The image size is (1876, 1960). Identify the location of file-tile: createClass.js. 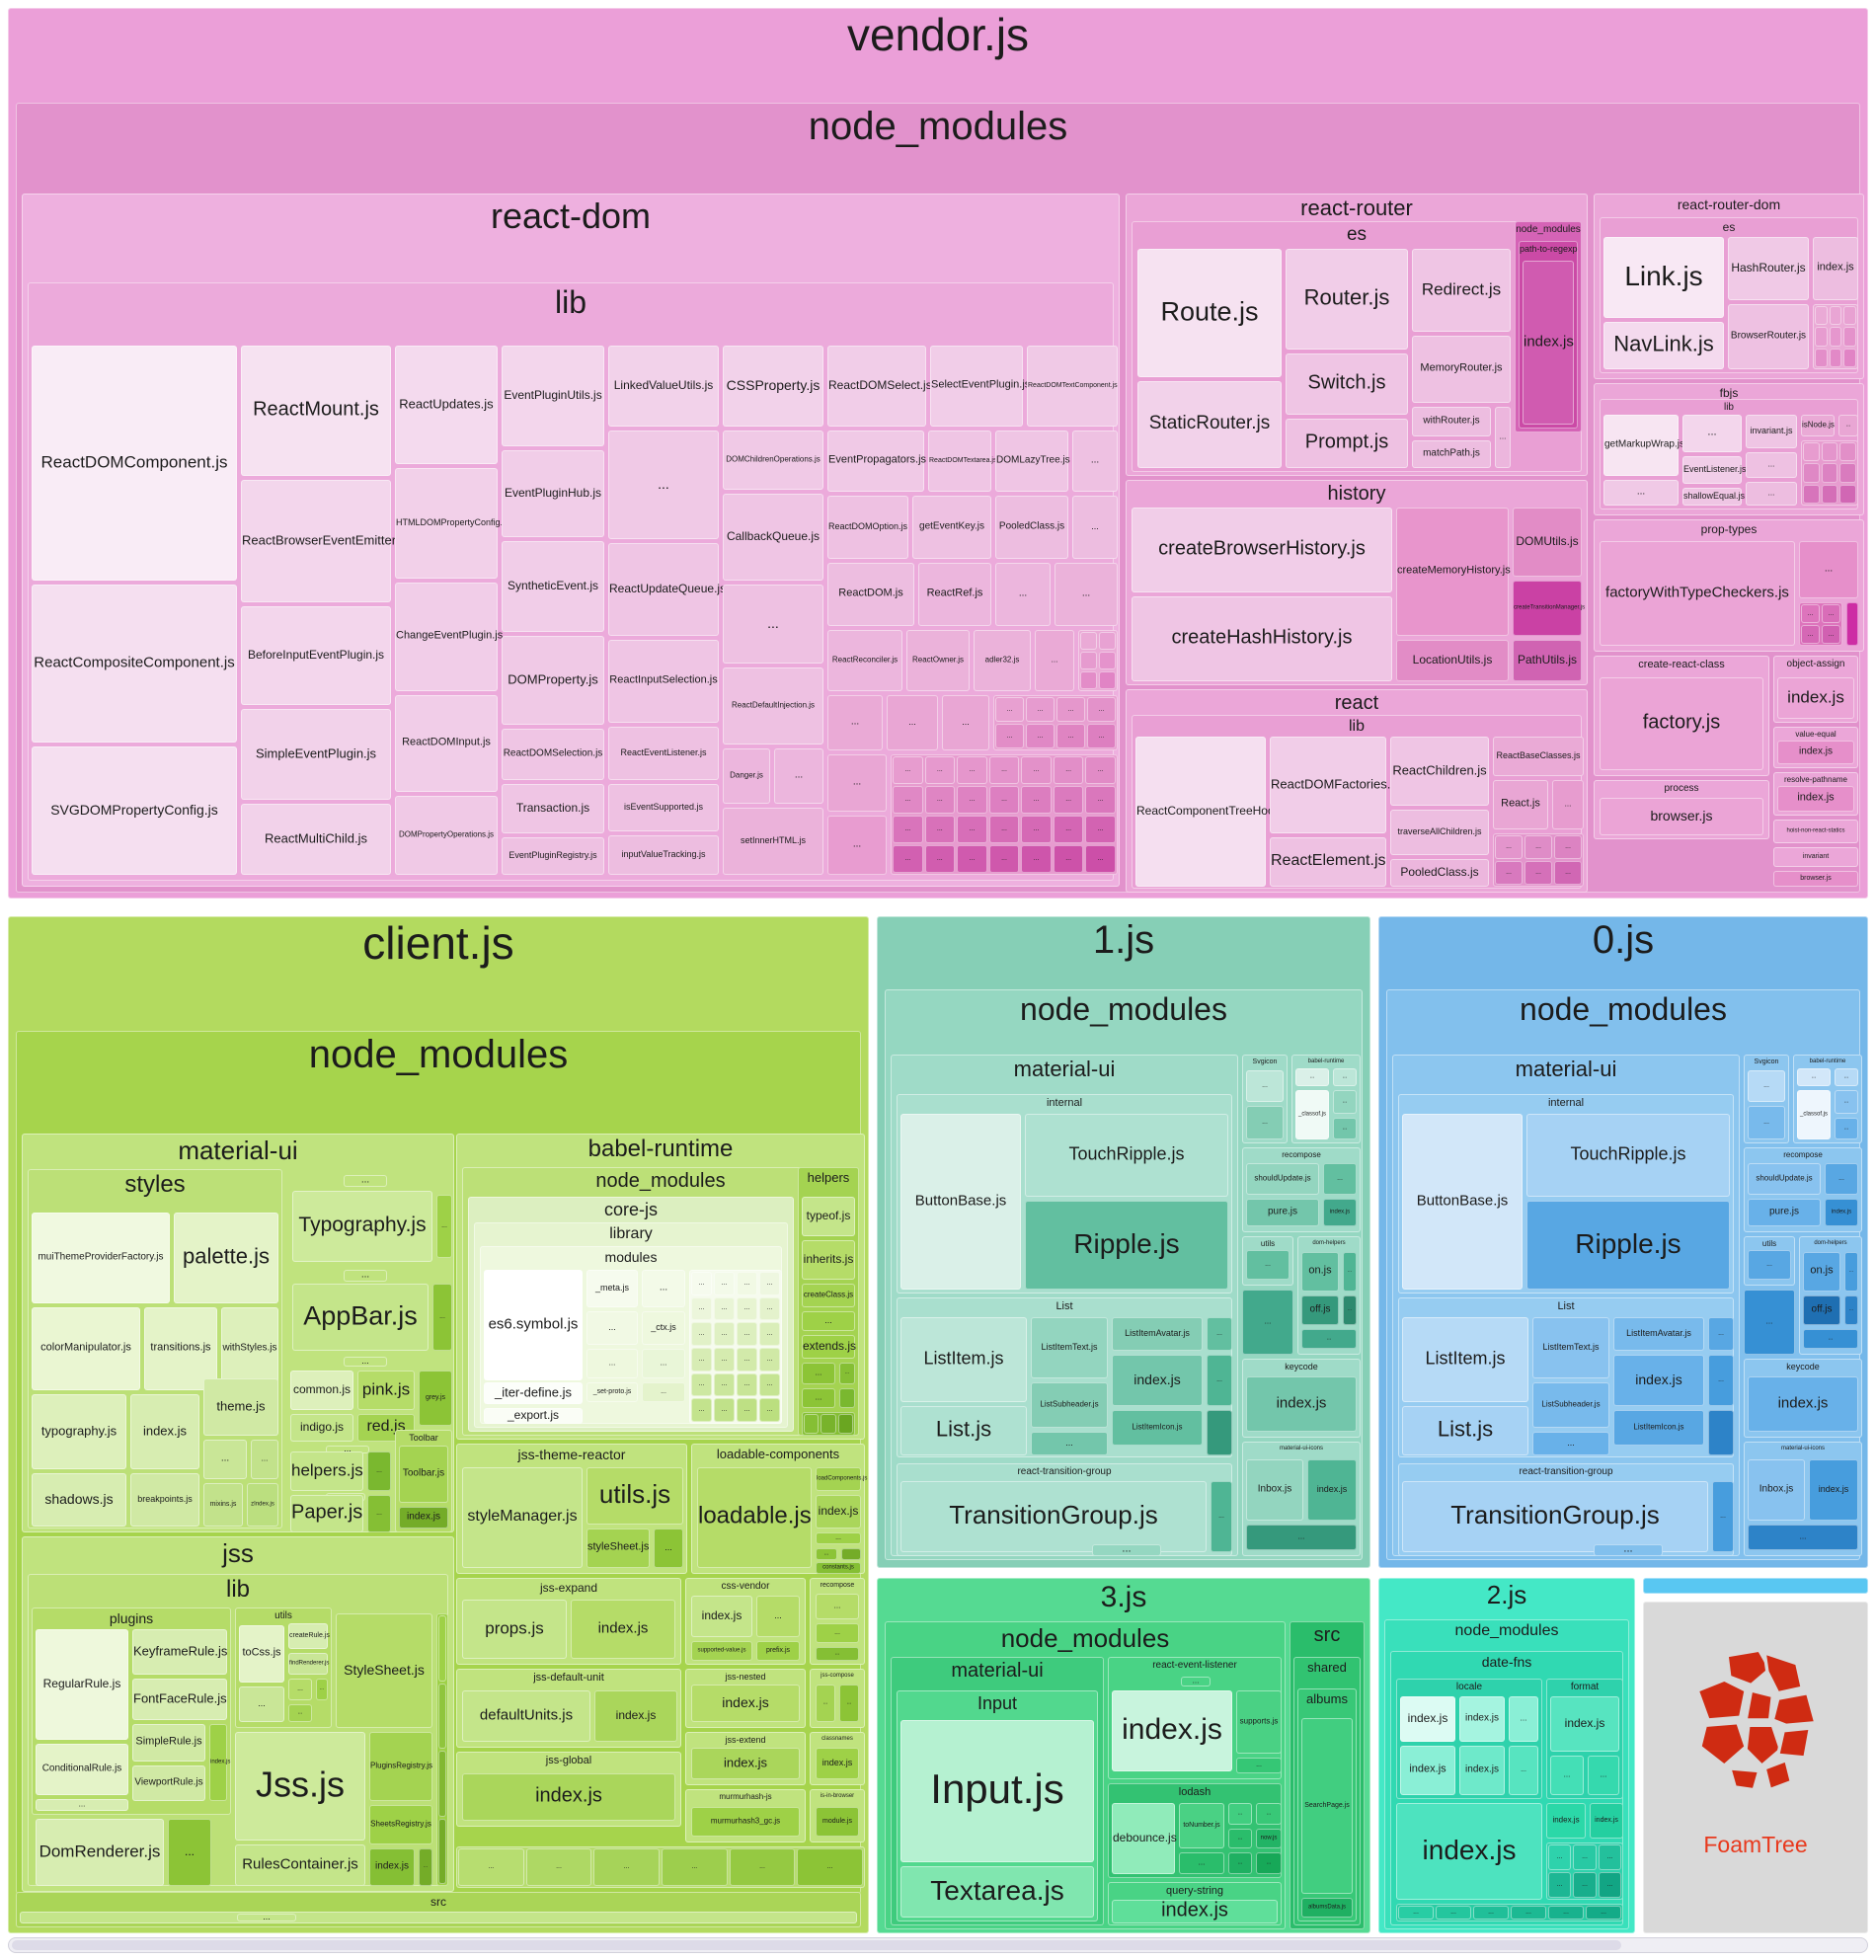
(828, 1295).